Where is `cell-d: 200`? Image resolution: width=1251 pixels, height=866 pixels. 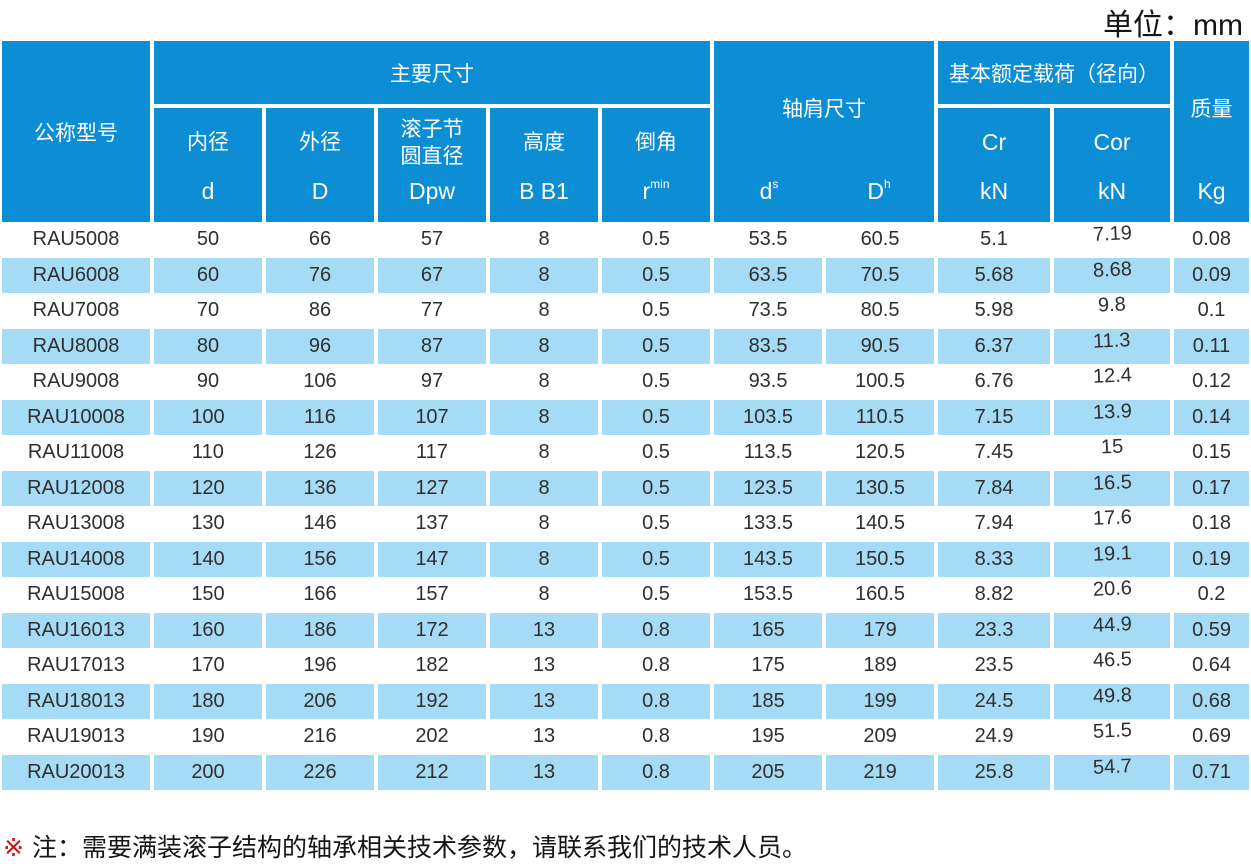 cell-d: 200 is located at coordinates (206, 772).